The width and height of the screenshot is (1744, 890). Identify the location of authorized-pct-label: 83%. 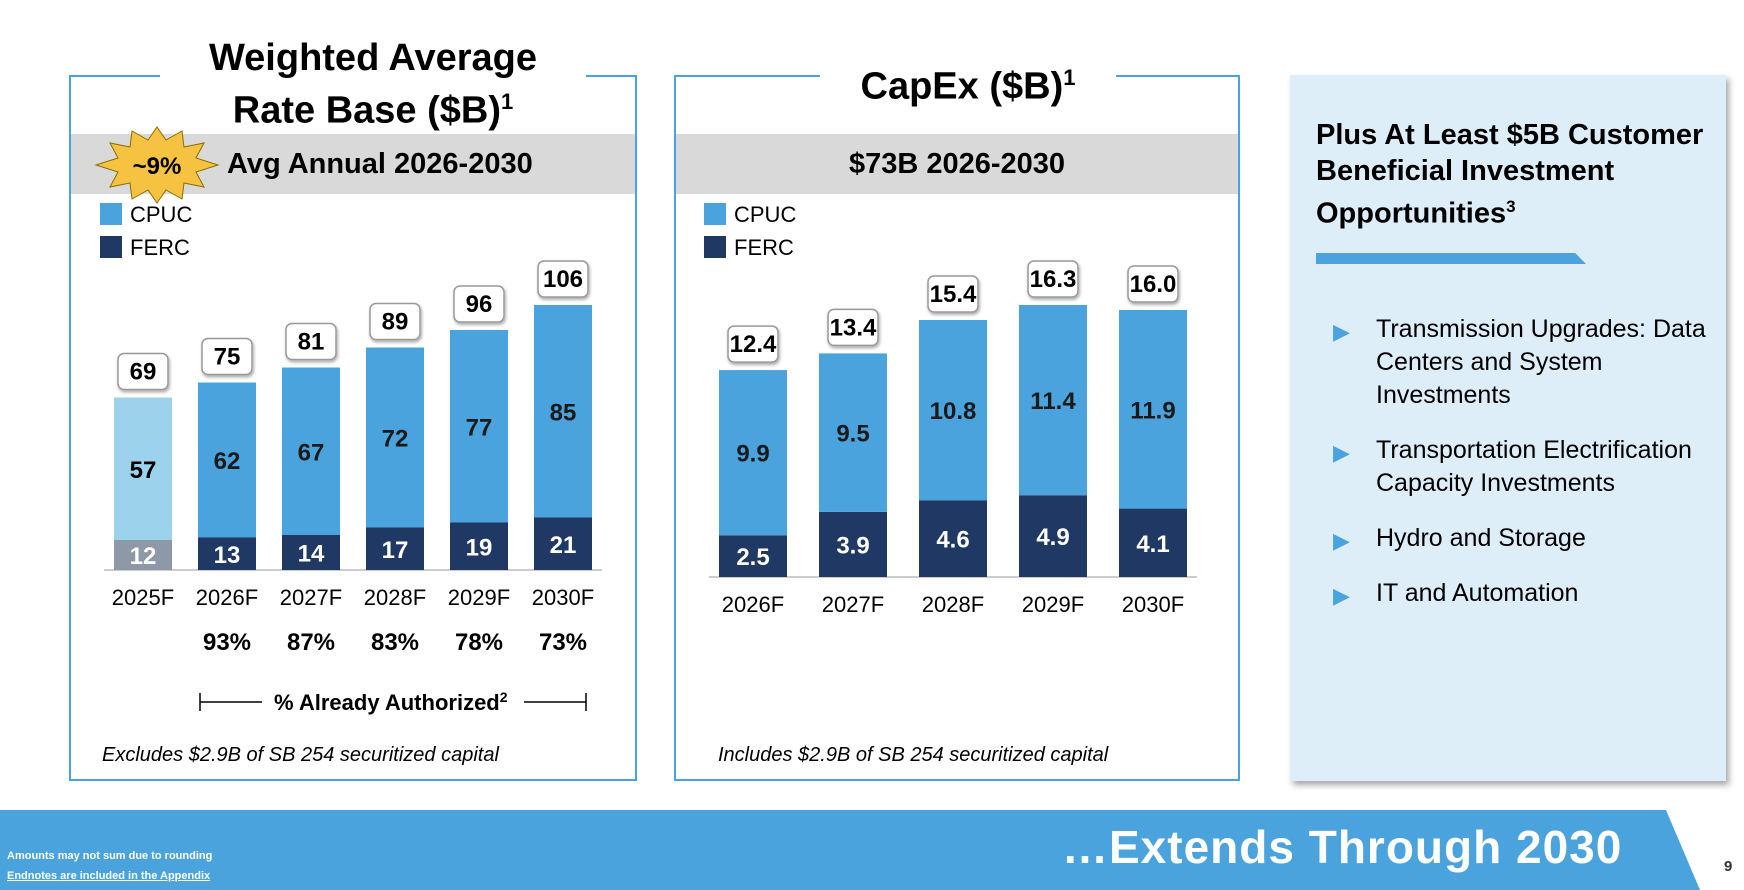
(395, 642).